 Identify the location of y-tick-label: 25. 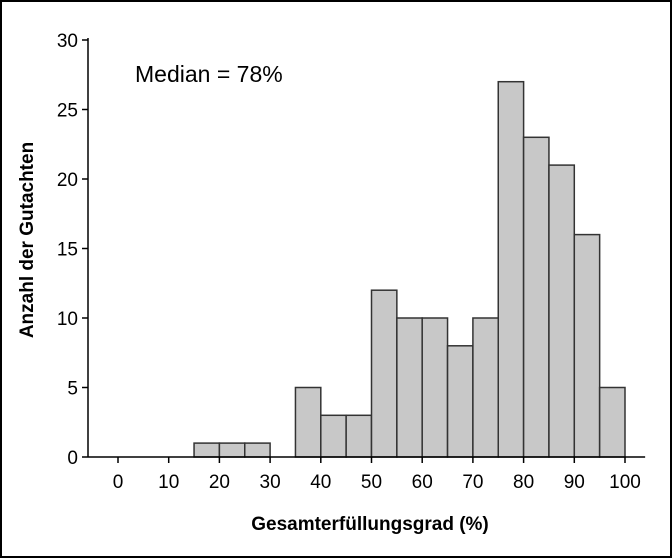
(67, 111).